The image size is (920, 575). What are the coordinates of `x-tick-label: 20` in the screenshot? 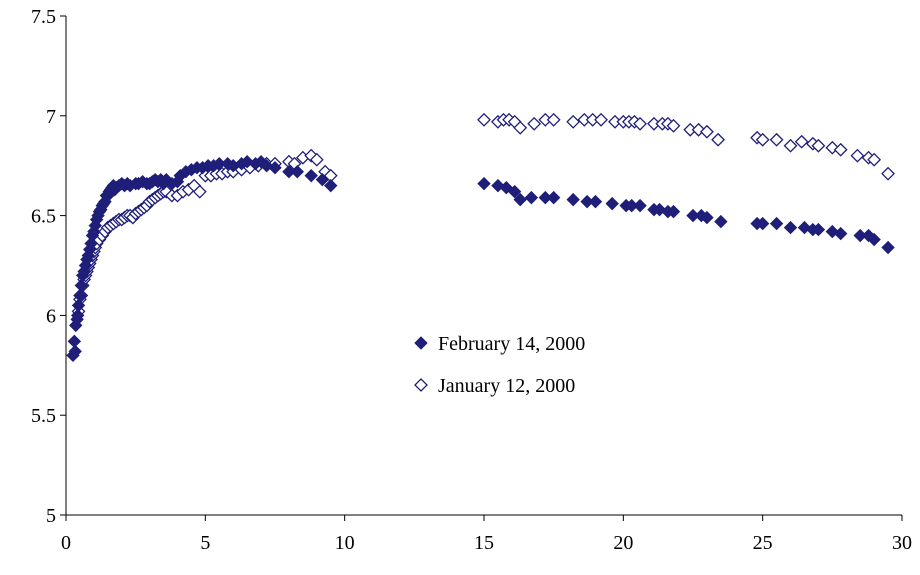 It's located at (623, 543).